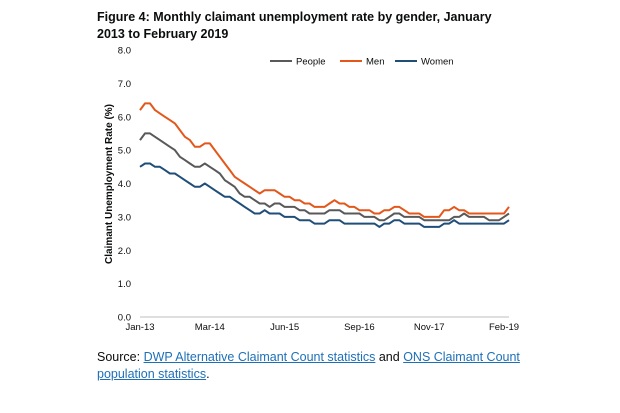 The image size is (620, 413). I want to click on source-middle: and, so click(389, 357).